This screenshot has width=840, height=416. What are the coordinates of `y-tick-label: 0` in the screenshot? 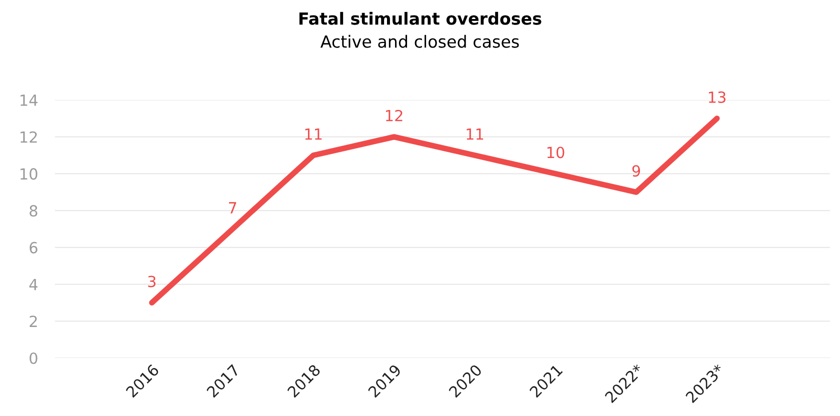 It's located at (34, 358).